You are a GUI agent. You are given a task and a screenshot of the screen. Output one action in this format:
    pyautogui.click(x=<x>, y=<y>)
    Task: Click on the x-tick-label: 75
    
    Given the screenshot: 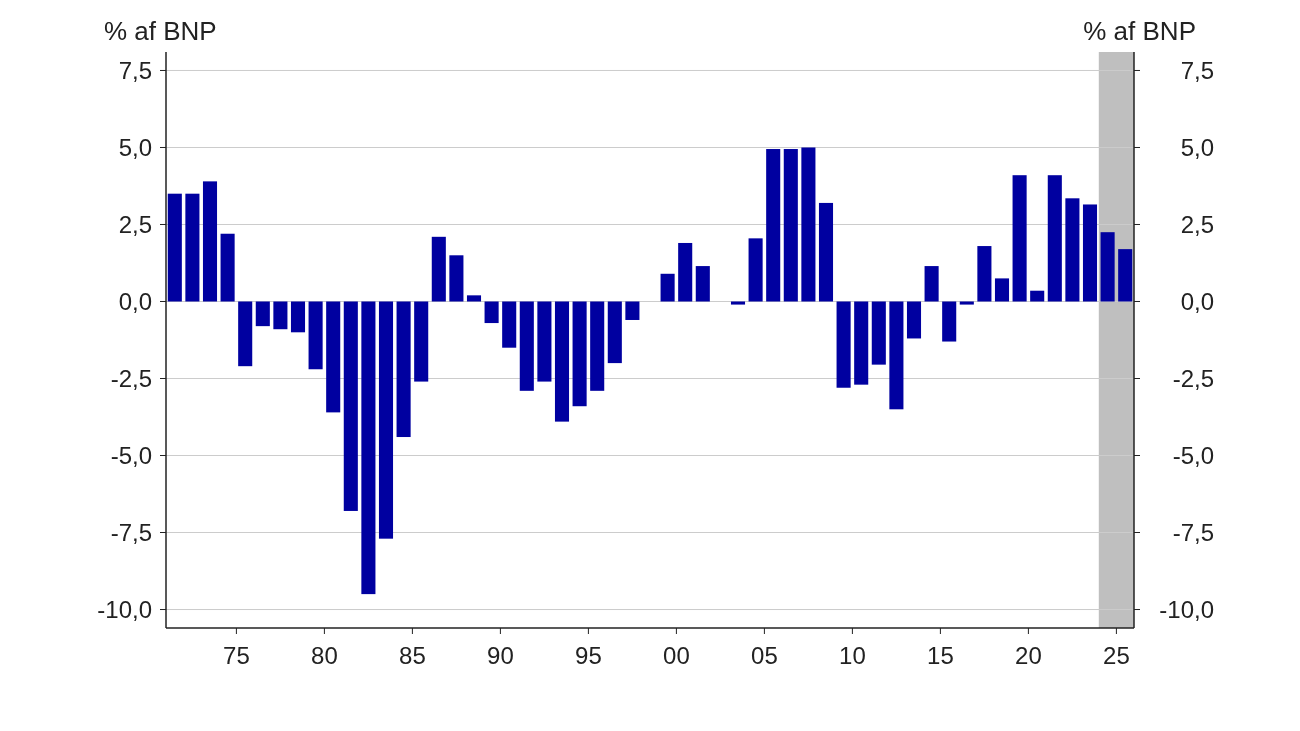 What is the action you would take?
    pyautogui.click(x=236, y=655)
    